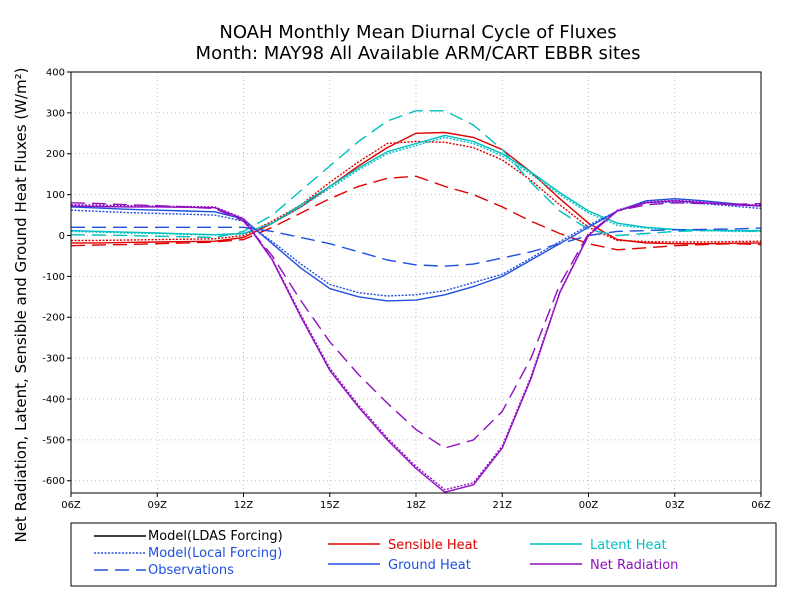  I want to click on x-tick-label: 18Z, so click(416, 505).